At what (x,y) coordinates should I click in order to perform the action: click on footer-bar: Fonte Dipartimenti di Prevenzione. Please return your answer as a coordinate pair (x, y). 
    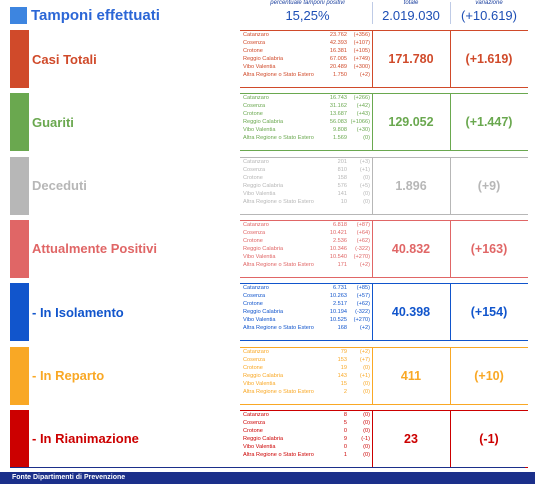
    Looking at the image, I should click on (267, 478).